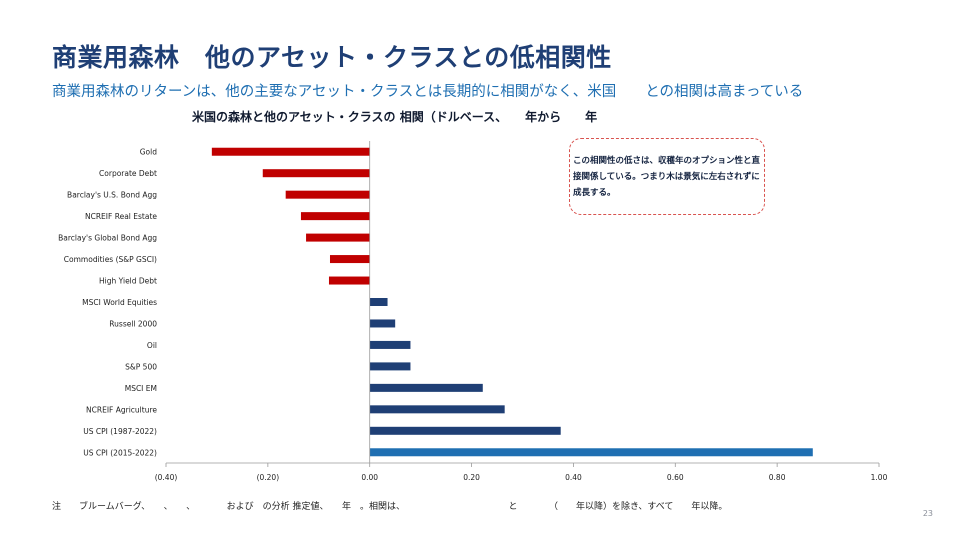 Image resolution: width=960 pixels, height=540 pixels. I want to click on x-tick-label: 0.60, so click(675, 477).